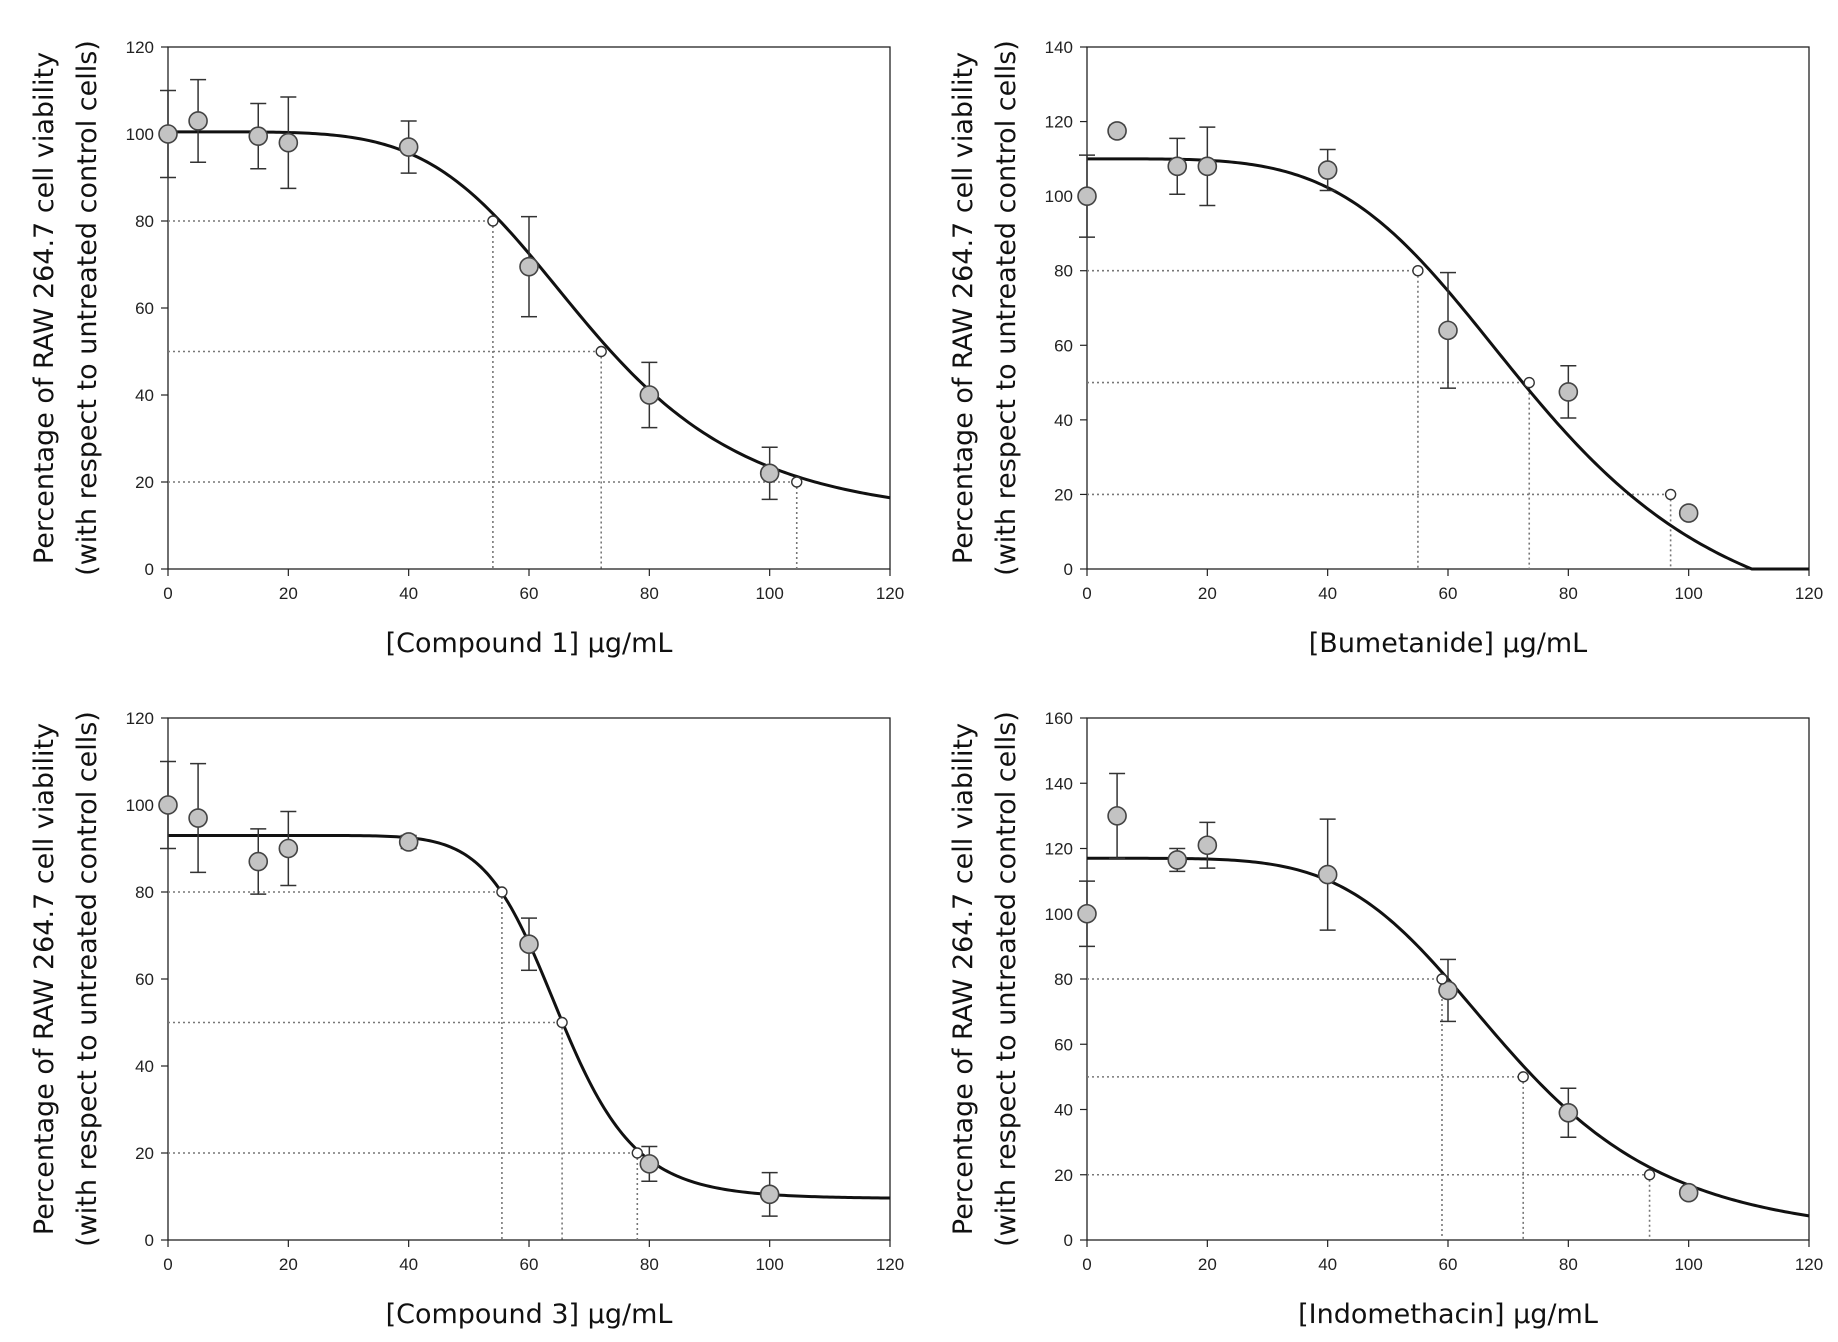 The height and width of the screenshot is (1342, 1838). I want to click on x-axis-label: [Bumetanide] μg/mL, so click(1448, 643).